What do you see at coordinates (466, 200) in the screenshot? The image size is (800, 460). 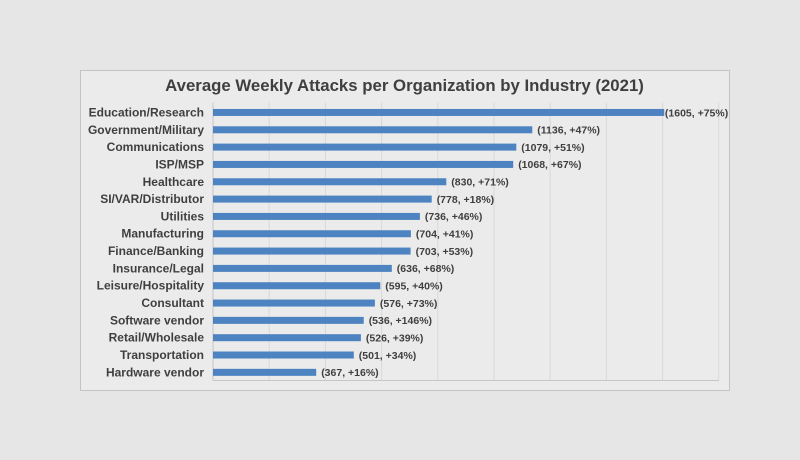 I see `svg-text: (778, +18%)` at bounding box center [466, 200].